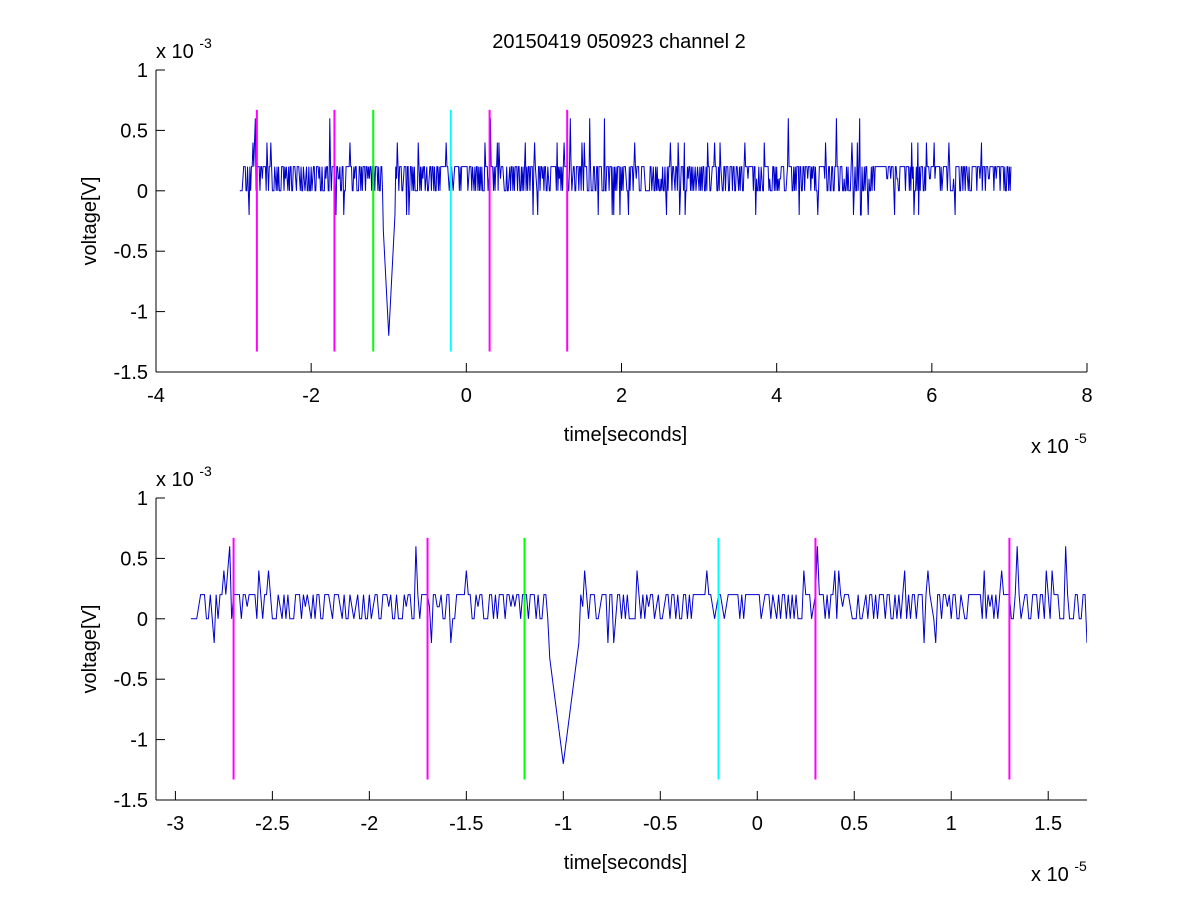 The height and width of the screenshot is (906, 1200). I want to click on x-tick-label: 6, so click(931, 396).